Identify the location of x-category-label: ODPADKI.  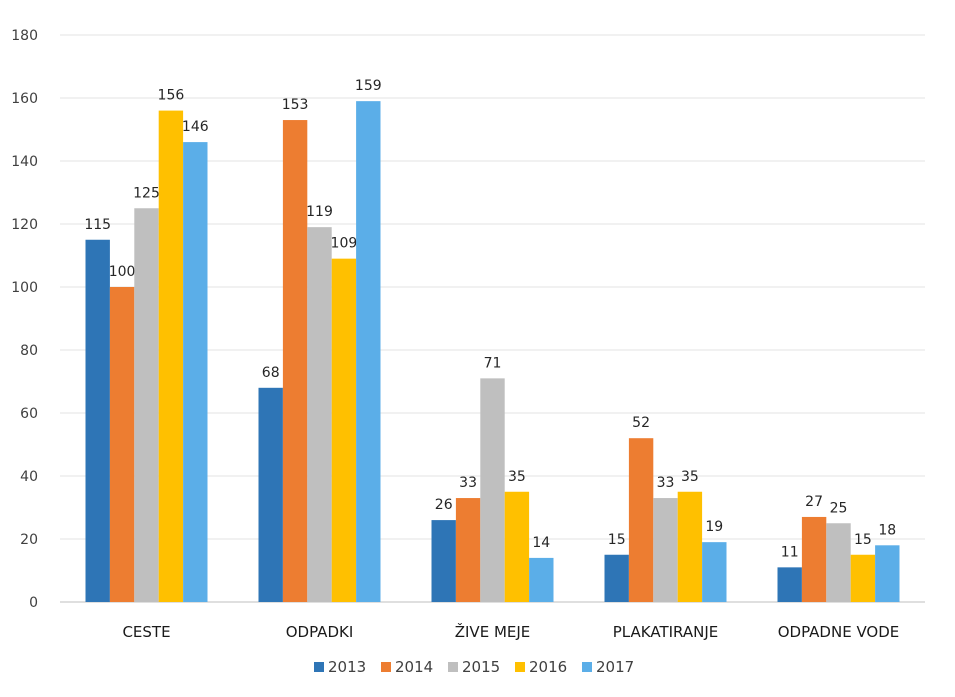
(320, 632).